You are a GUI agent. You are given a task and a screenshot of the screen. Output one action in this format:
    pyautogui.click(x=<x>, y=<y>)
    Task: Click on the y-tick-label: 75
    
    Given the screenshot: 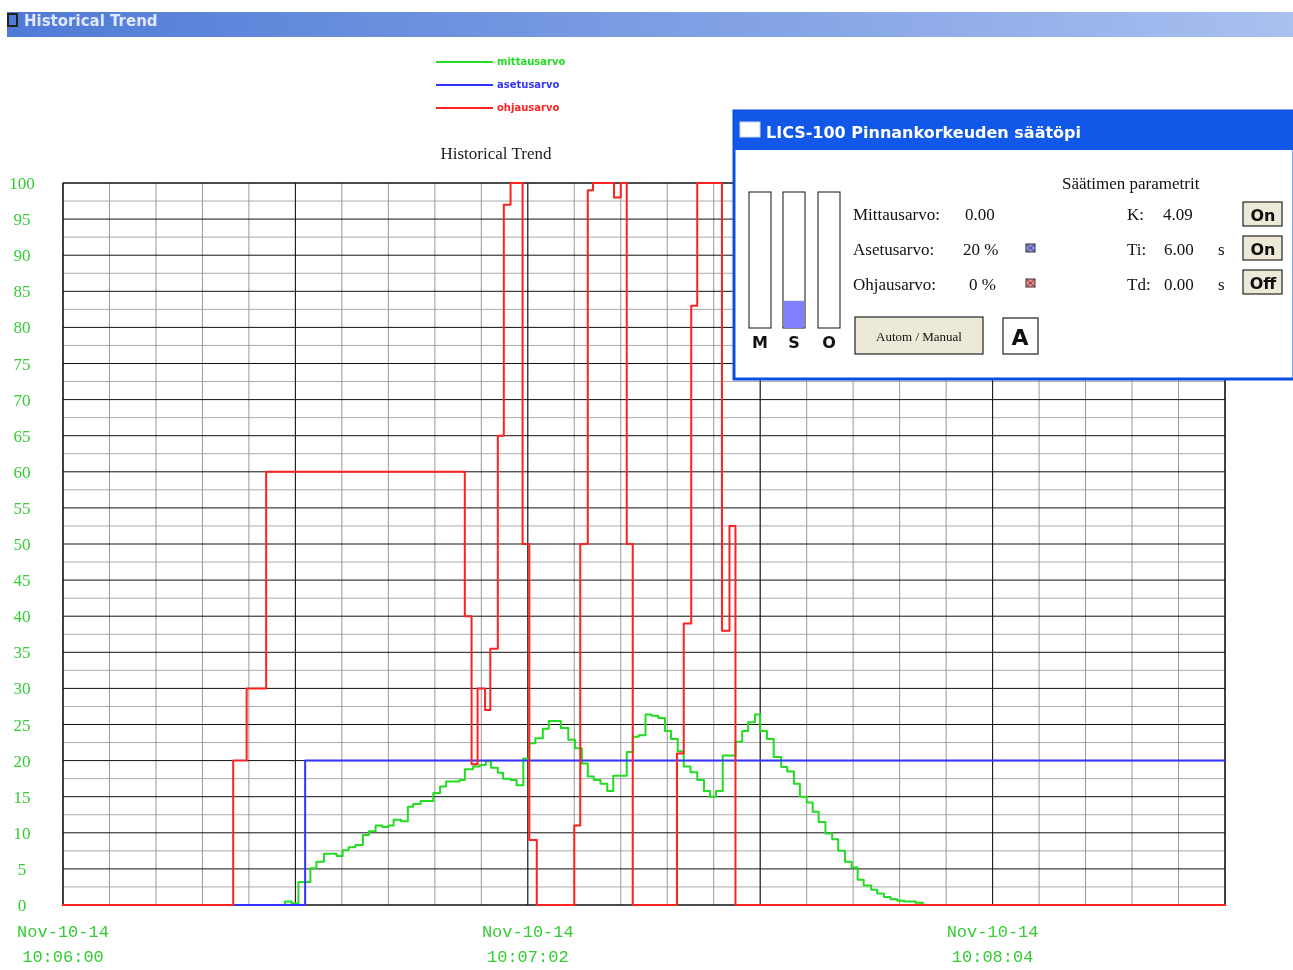 What is the action you would take?
    pyautogui.click(x=22, y=364)
    